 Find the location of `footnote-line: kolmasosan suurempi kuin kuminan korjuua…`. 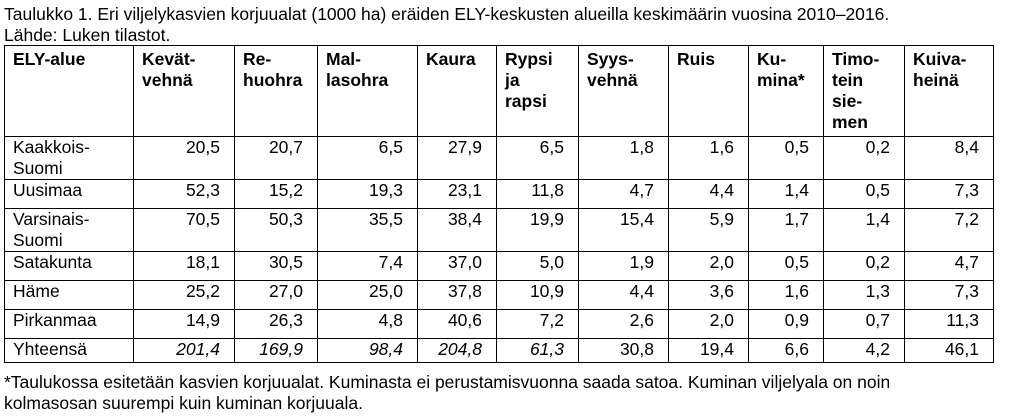

footnote-line: kolmasosan suurempi kuin kuminan korjuua… is located at coordinates (183, 403).